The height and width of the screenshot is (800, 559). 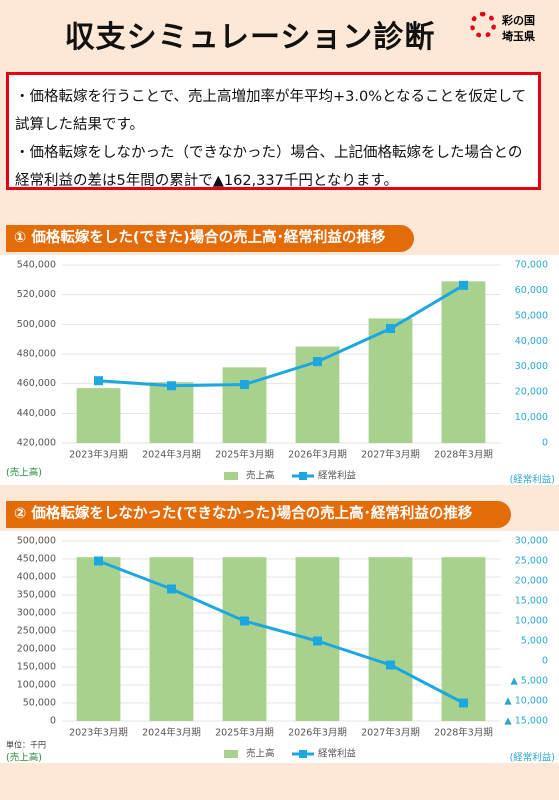 What do you see at coordinates (529, 681) in the screenshot?
I see `y2-tick-label: ▲ 5,000` at bounding box center [529, 681].